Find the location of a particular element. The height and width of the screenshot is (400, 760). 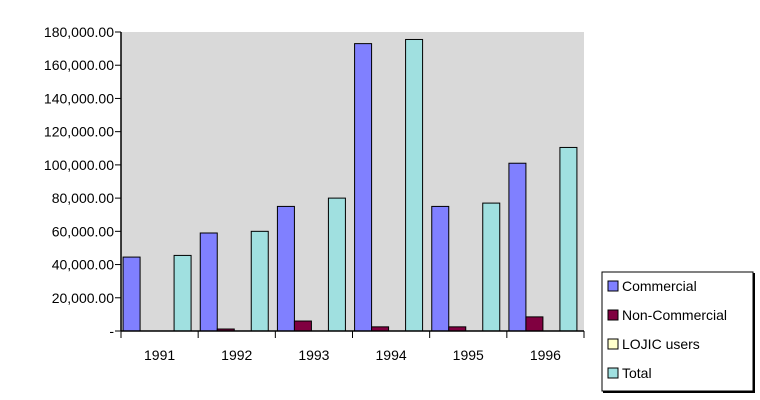

x-tick-label: 1992 is located at coordinates (236, 355).